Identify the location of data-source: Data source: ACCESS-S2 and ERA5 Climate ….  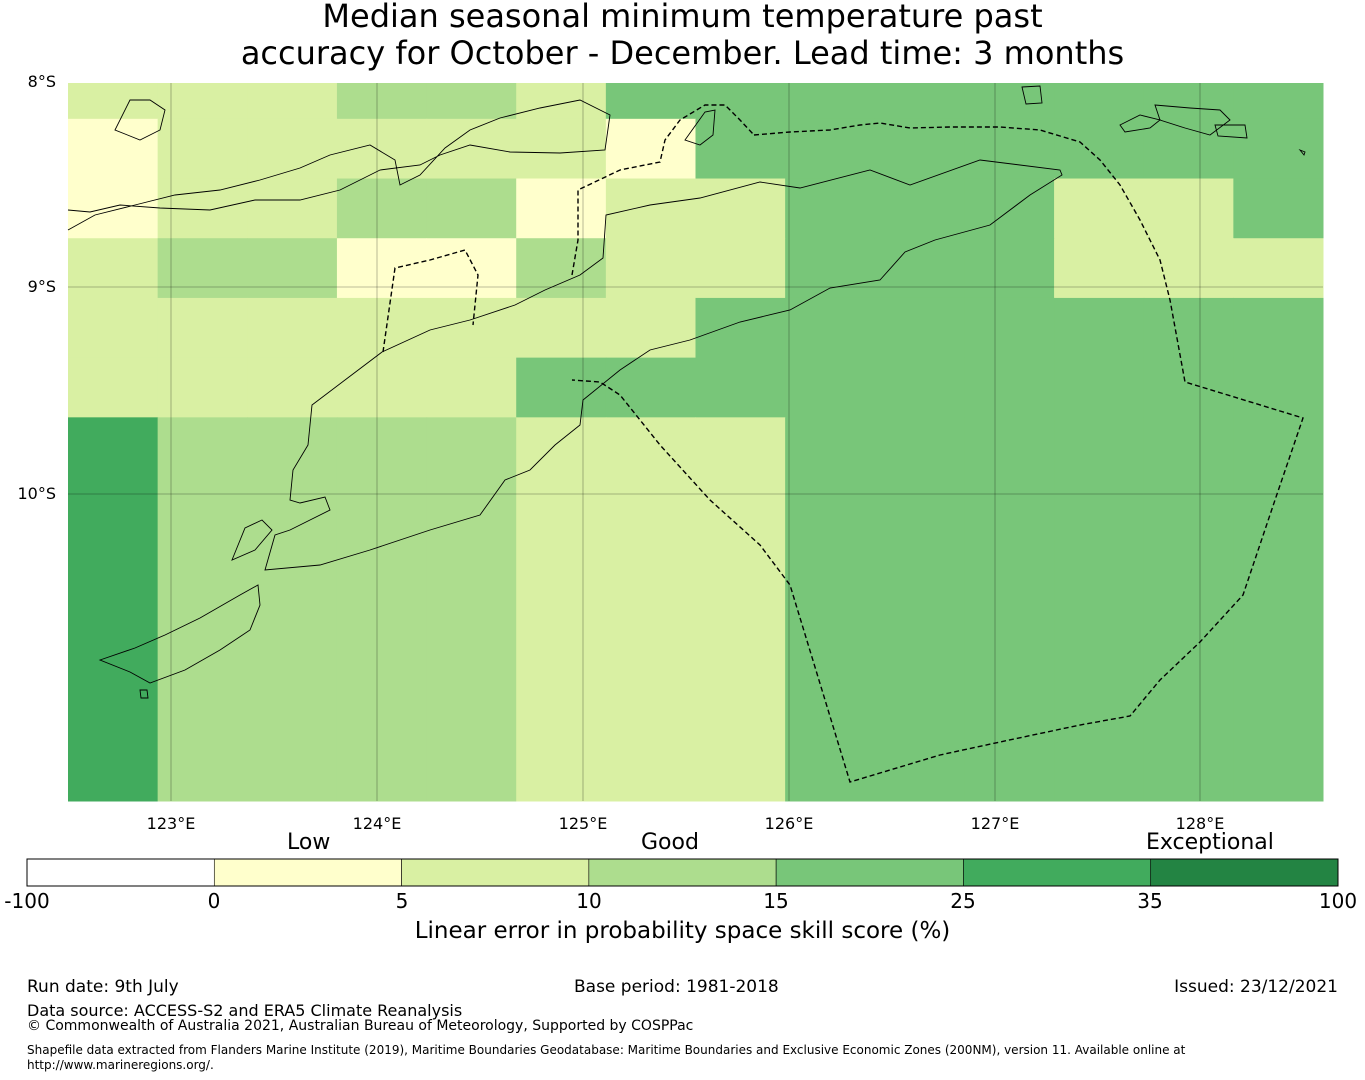
(245, 1010).